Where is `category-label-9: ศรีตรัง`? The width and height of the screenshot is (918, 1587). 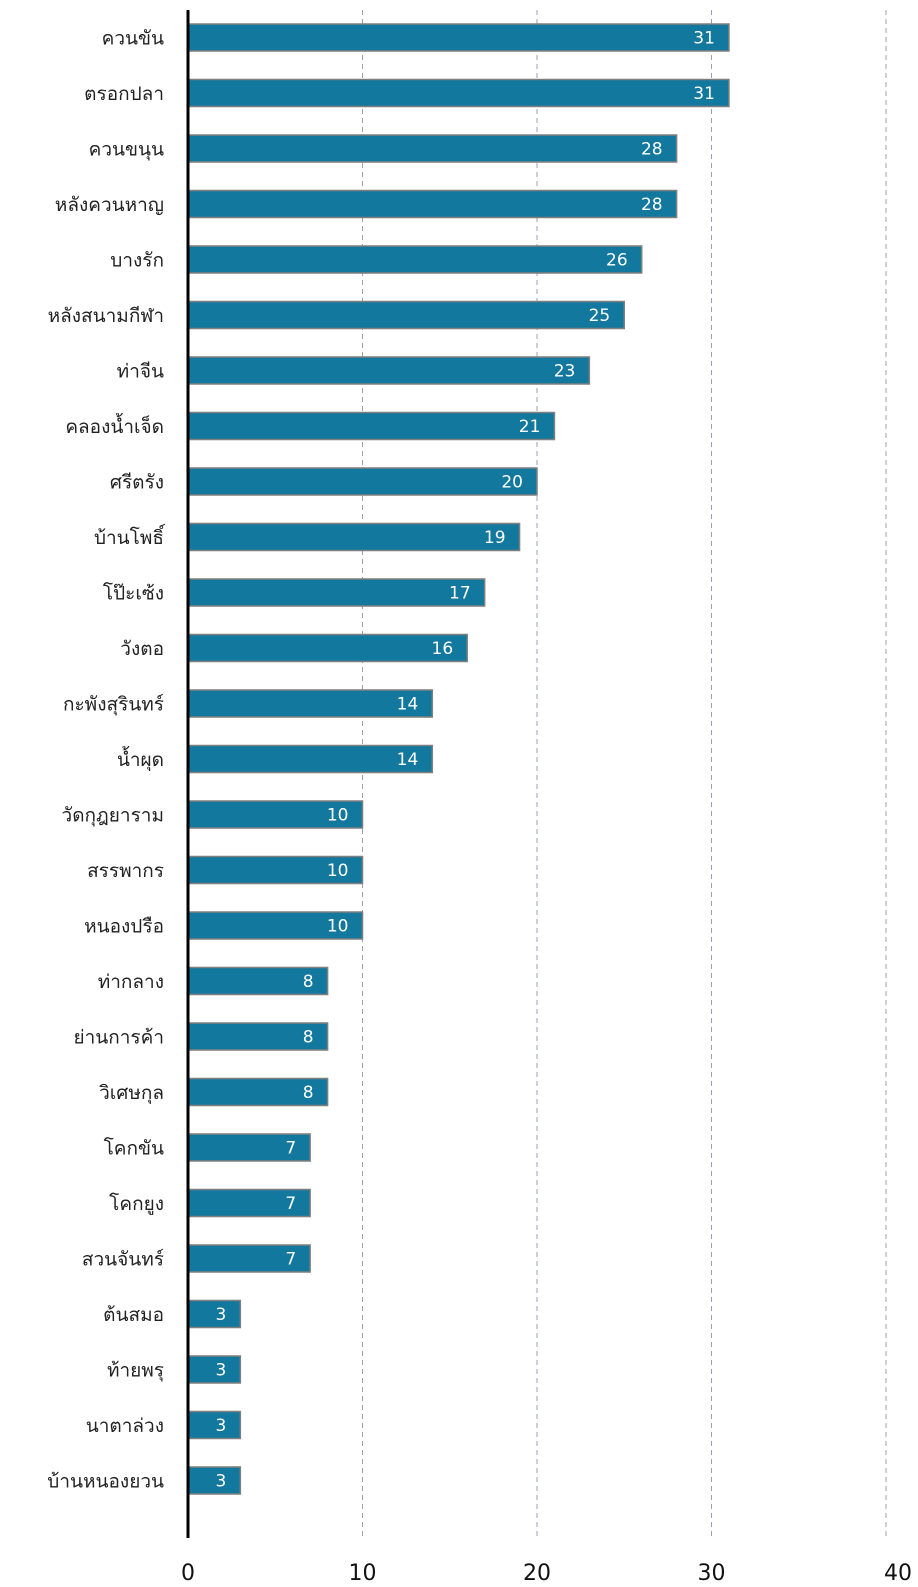 category-label-9: ศรีตรัง is located at coordinates (137, 483).